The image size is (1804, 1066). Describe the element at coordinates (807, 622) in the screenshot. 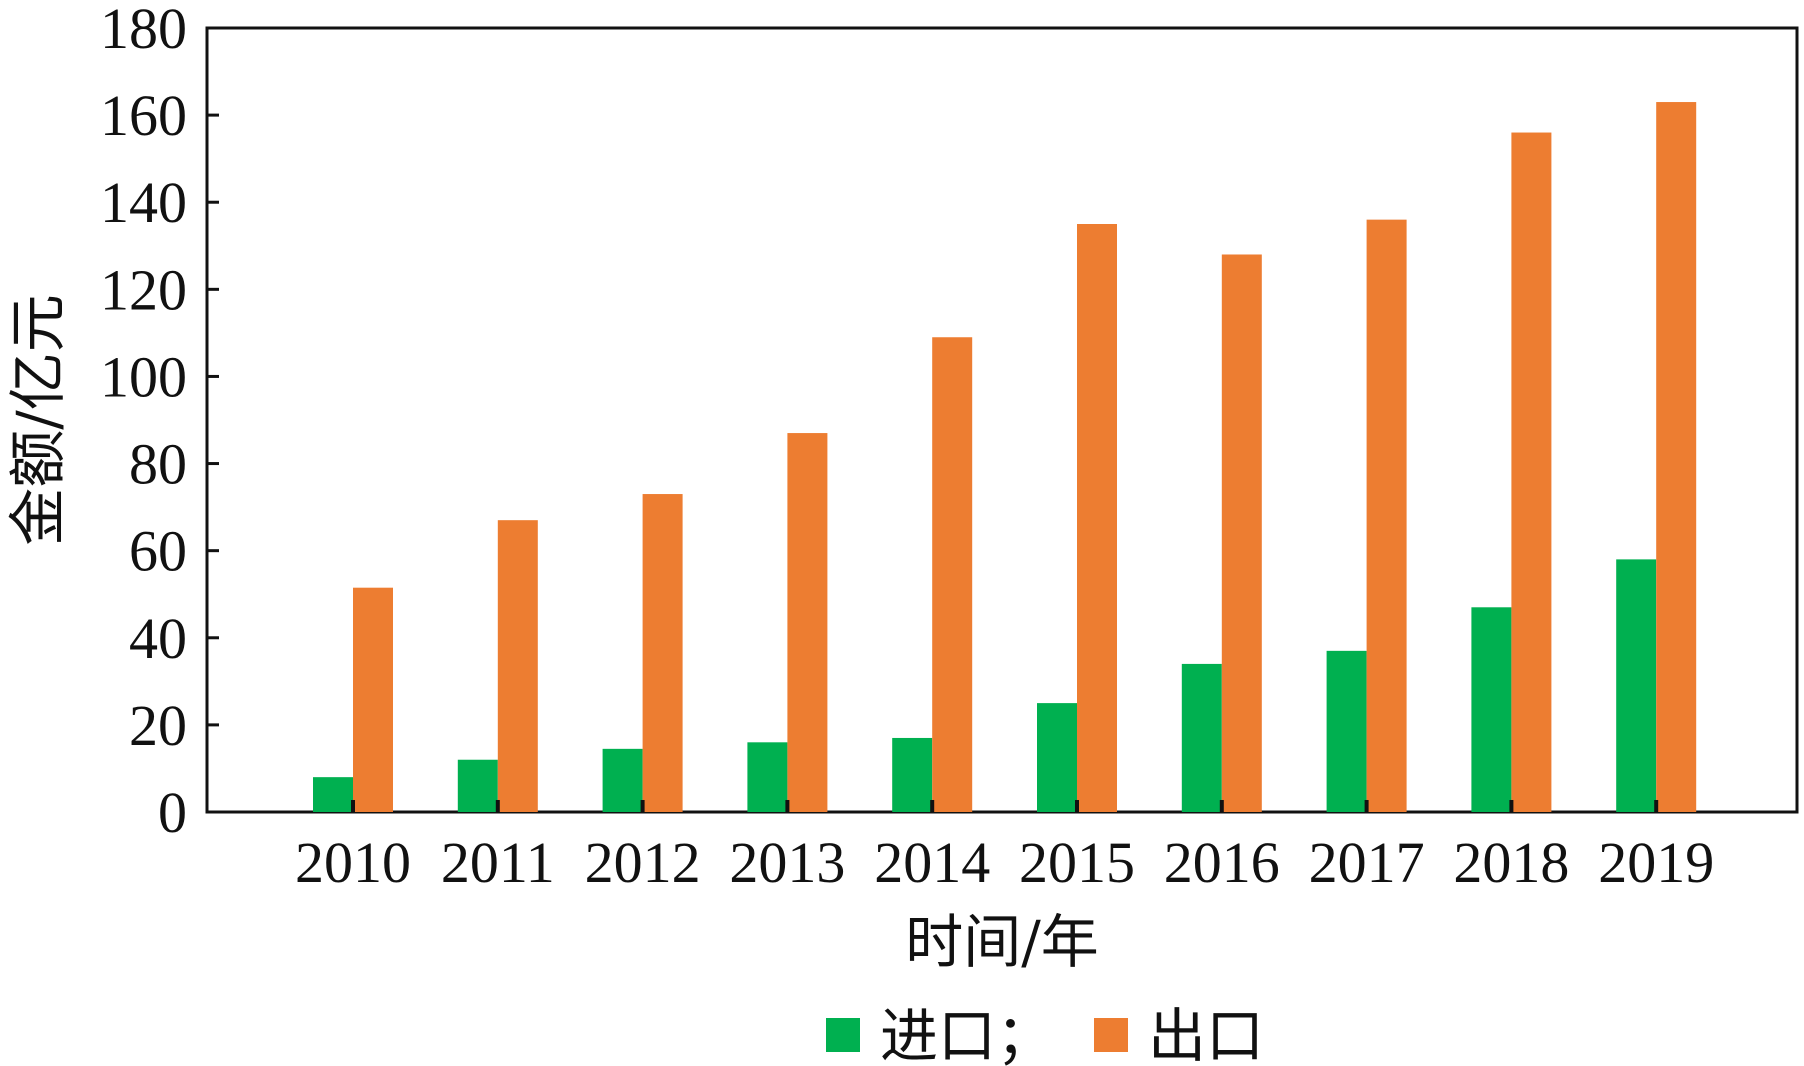

I see `bar-export-2013` at that location.